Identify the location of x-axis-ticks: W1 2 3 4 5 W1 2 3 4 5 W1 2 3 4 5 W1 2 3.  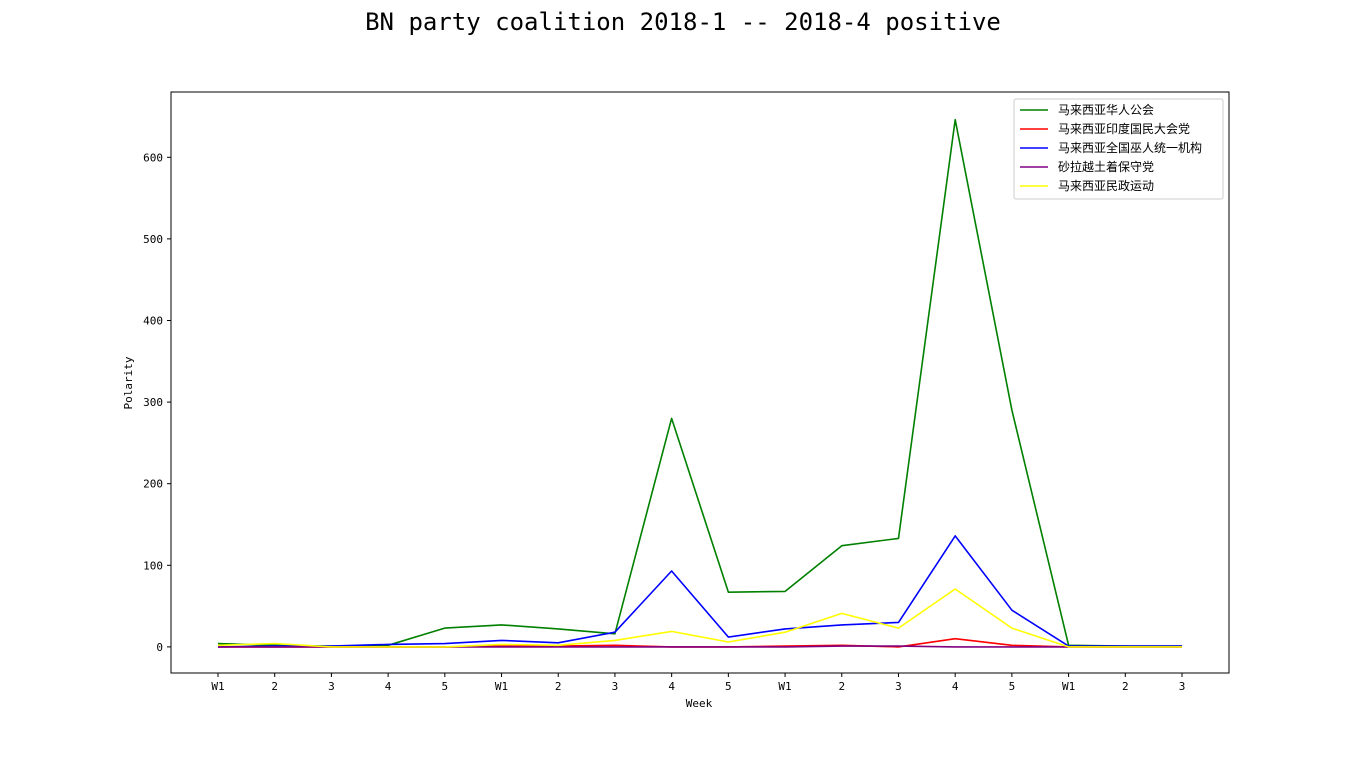
(698, 683).